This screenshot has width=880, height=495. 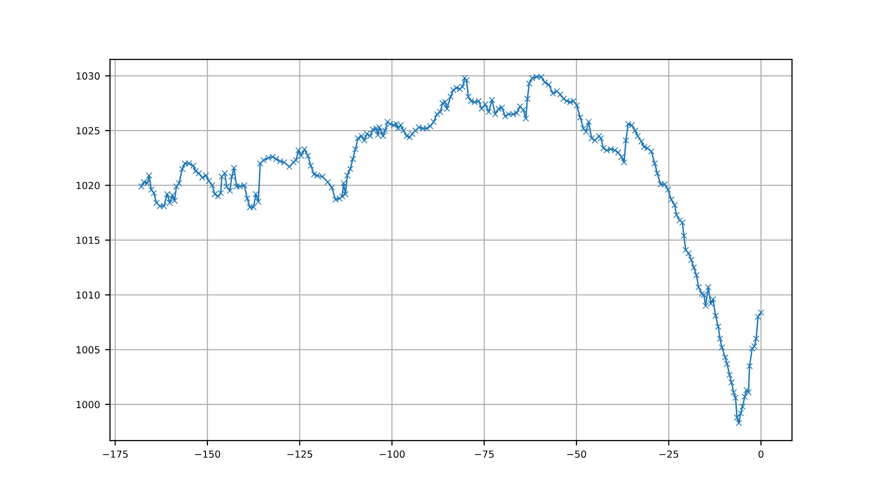 What do you see at coordinates (88, 186) in the screenshot?
I see `y-tick-label: 1020` at bounding box center [88, 186].